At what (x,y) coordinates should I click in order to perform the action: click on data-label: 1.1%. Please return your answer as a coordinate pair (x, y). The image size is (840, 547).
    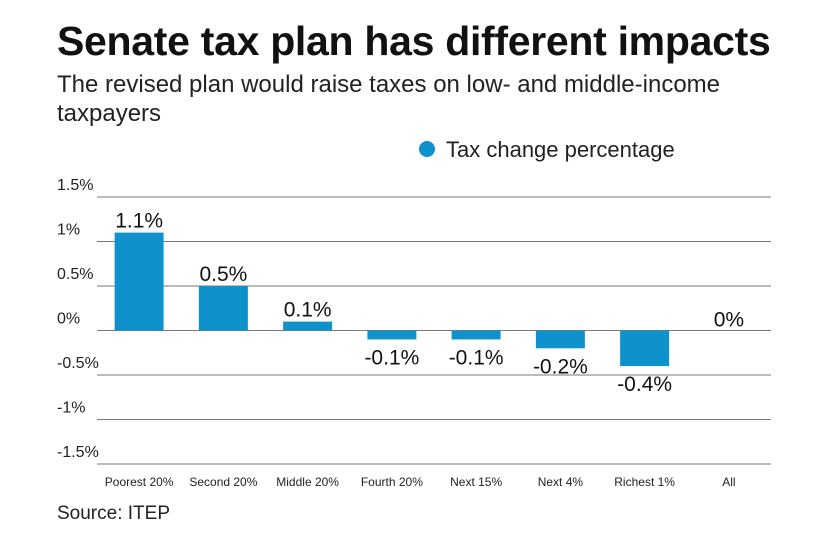
    Looking at the image, I should click on (139, 221).